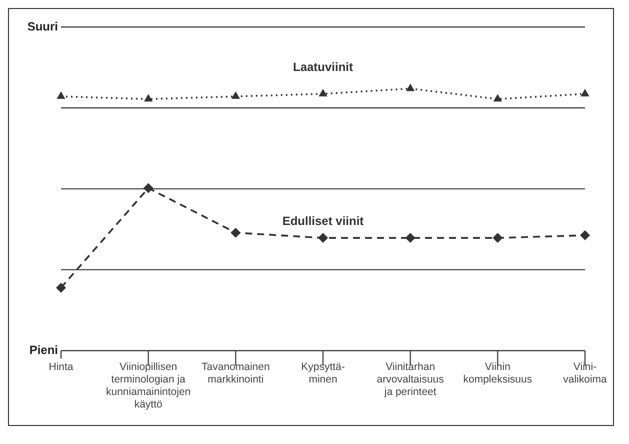 The height and width of the screenshot is (444, 629). I want to click on series-label: Edulliset viinit, so click(323, 221).